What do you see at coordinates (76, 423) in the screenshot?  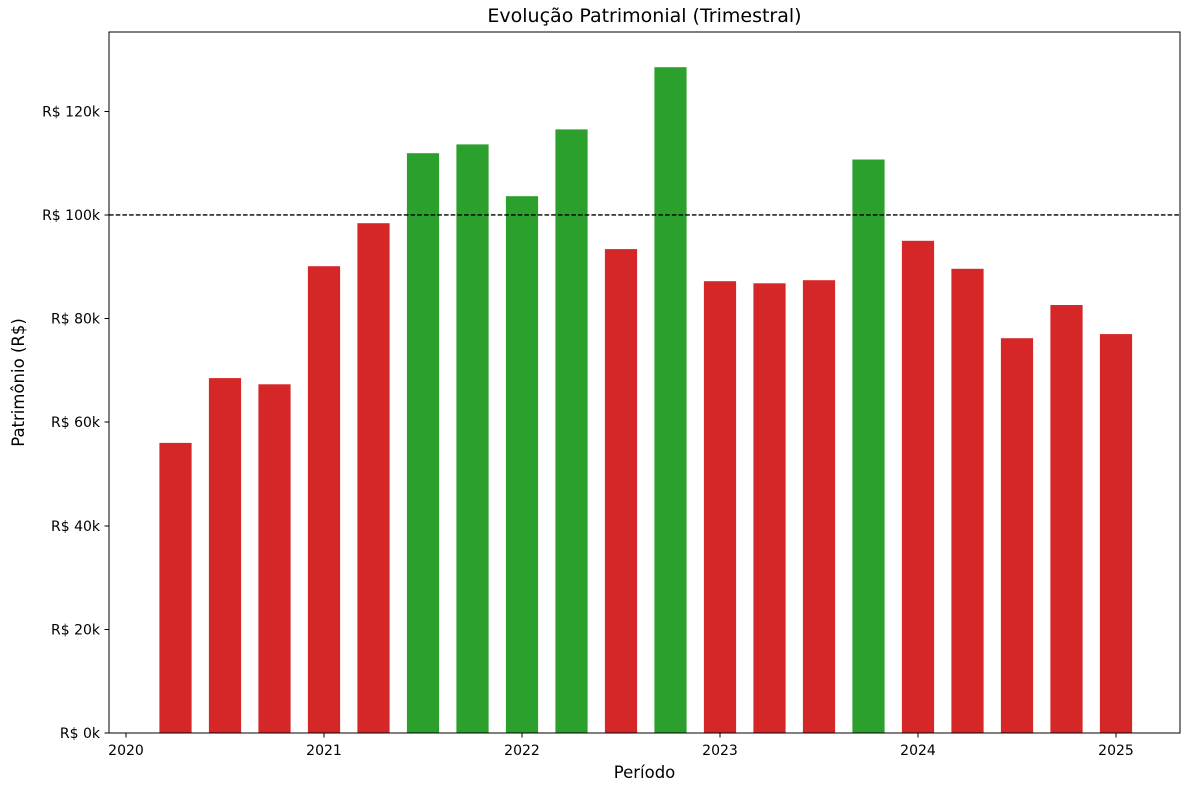 I see `y-tick-label: R$ 60k` at bounding box center [76, 423].